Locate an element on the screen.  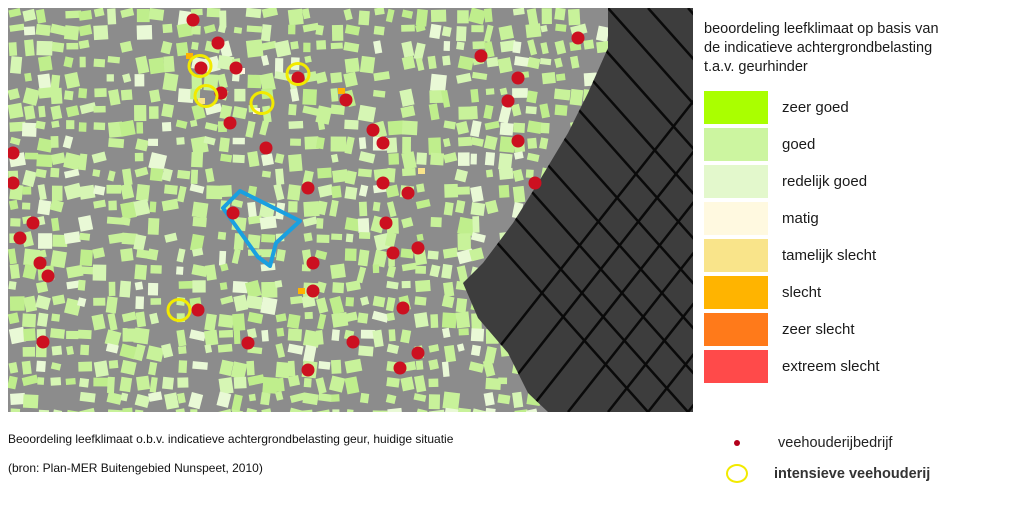
legend-label: goed is located at coordinates (799, 144).